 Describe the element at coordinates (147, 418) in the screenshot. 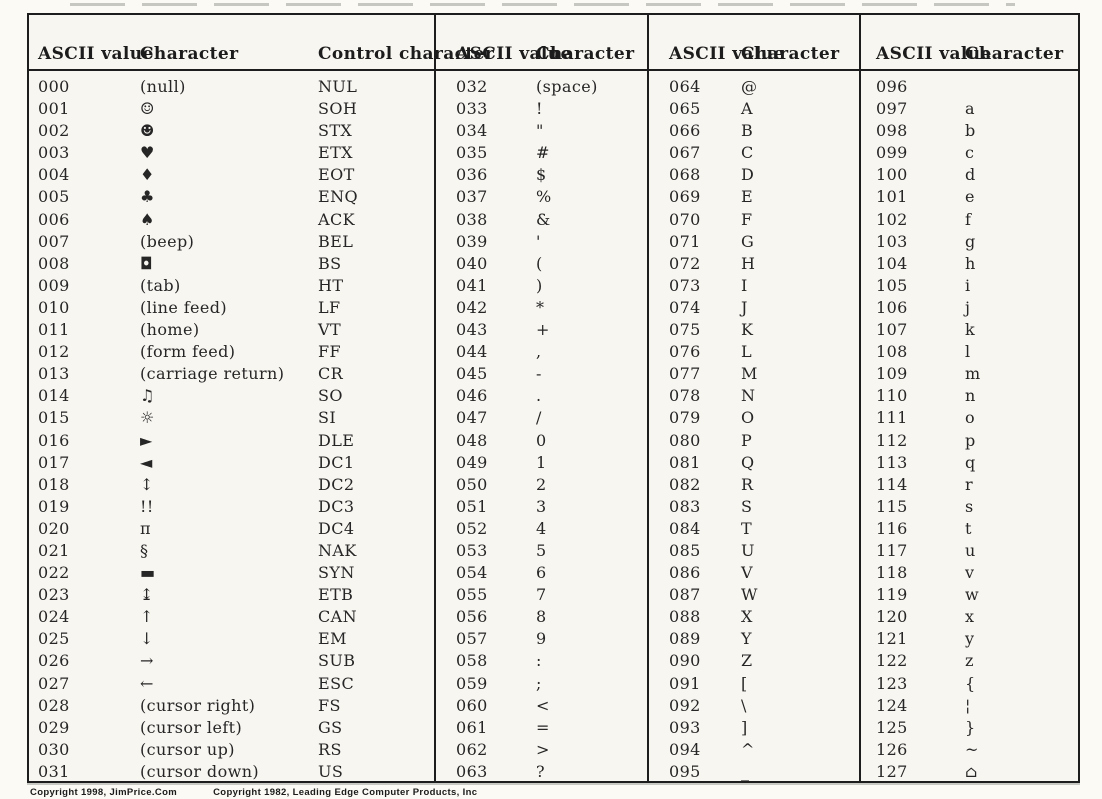

I see `character: ☼` at that location.